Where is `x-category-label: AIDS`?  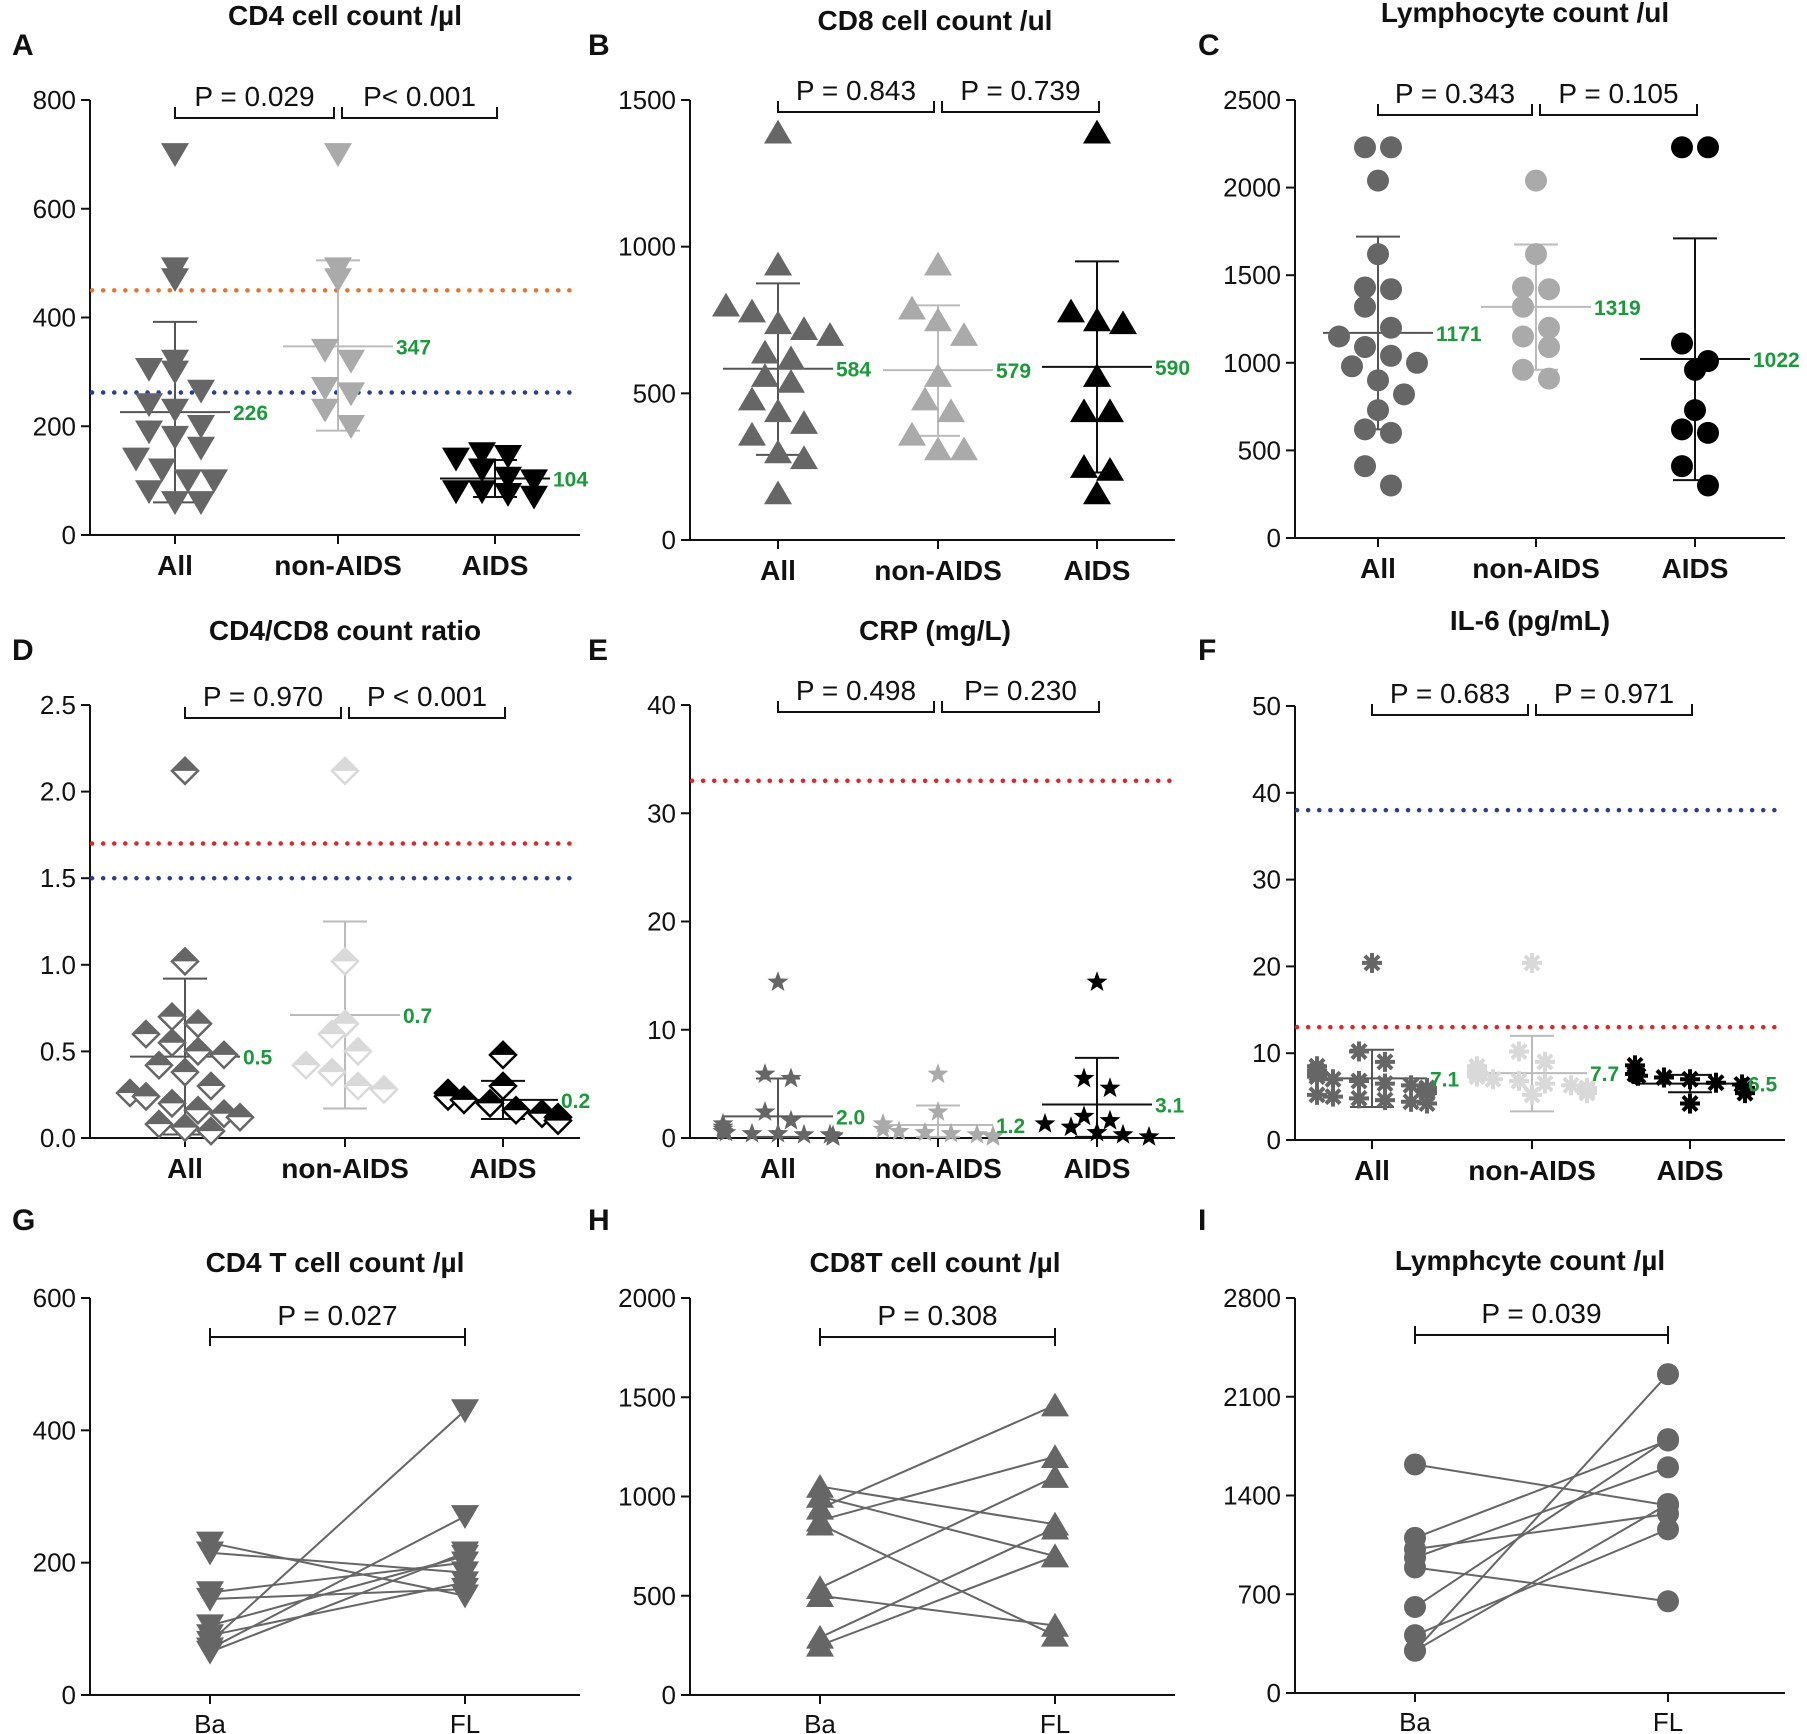
x-category-label: AIDS is located at coordinates (495, 565).